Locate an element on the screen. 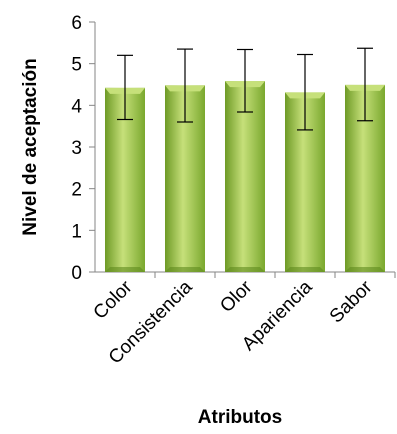  bar-body is located at coordinates (245, 177).